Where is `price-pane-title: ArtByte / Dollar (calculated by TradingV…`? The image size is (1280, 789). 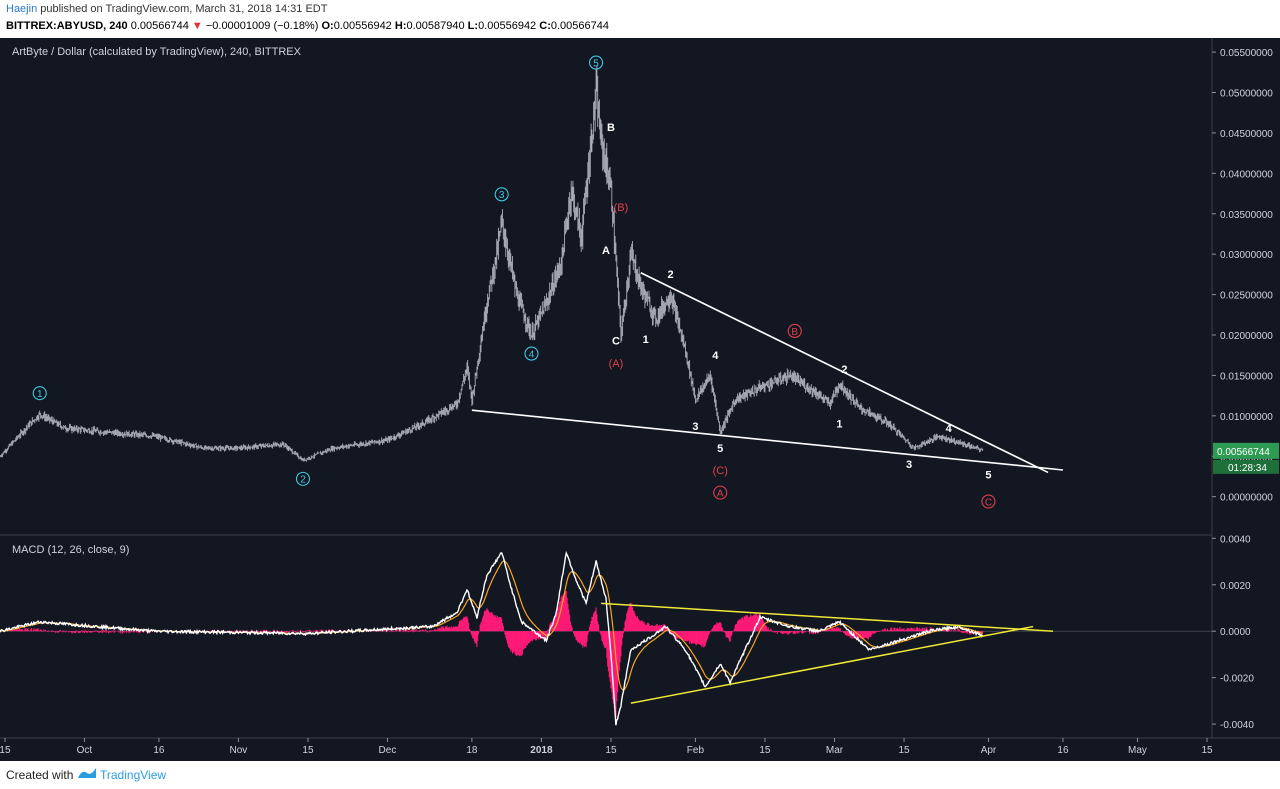 price-pane-title: ArtByte / Dollar (calculated by TradingV… is located at coordinates (156, 52).